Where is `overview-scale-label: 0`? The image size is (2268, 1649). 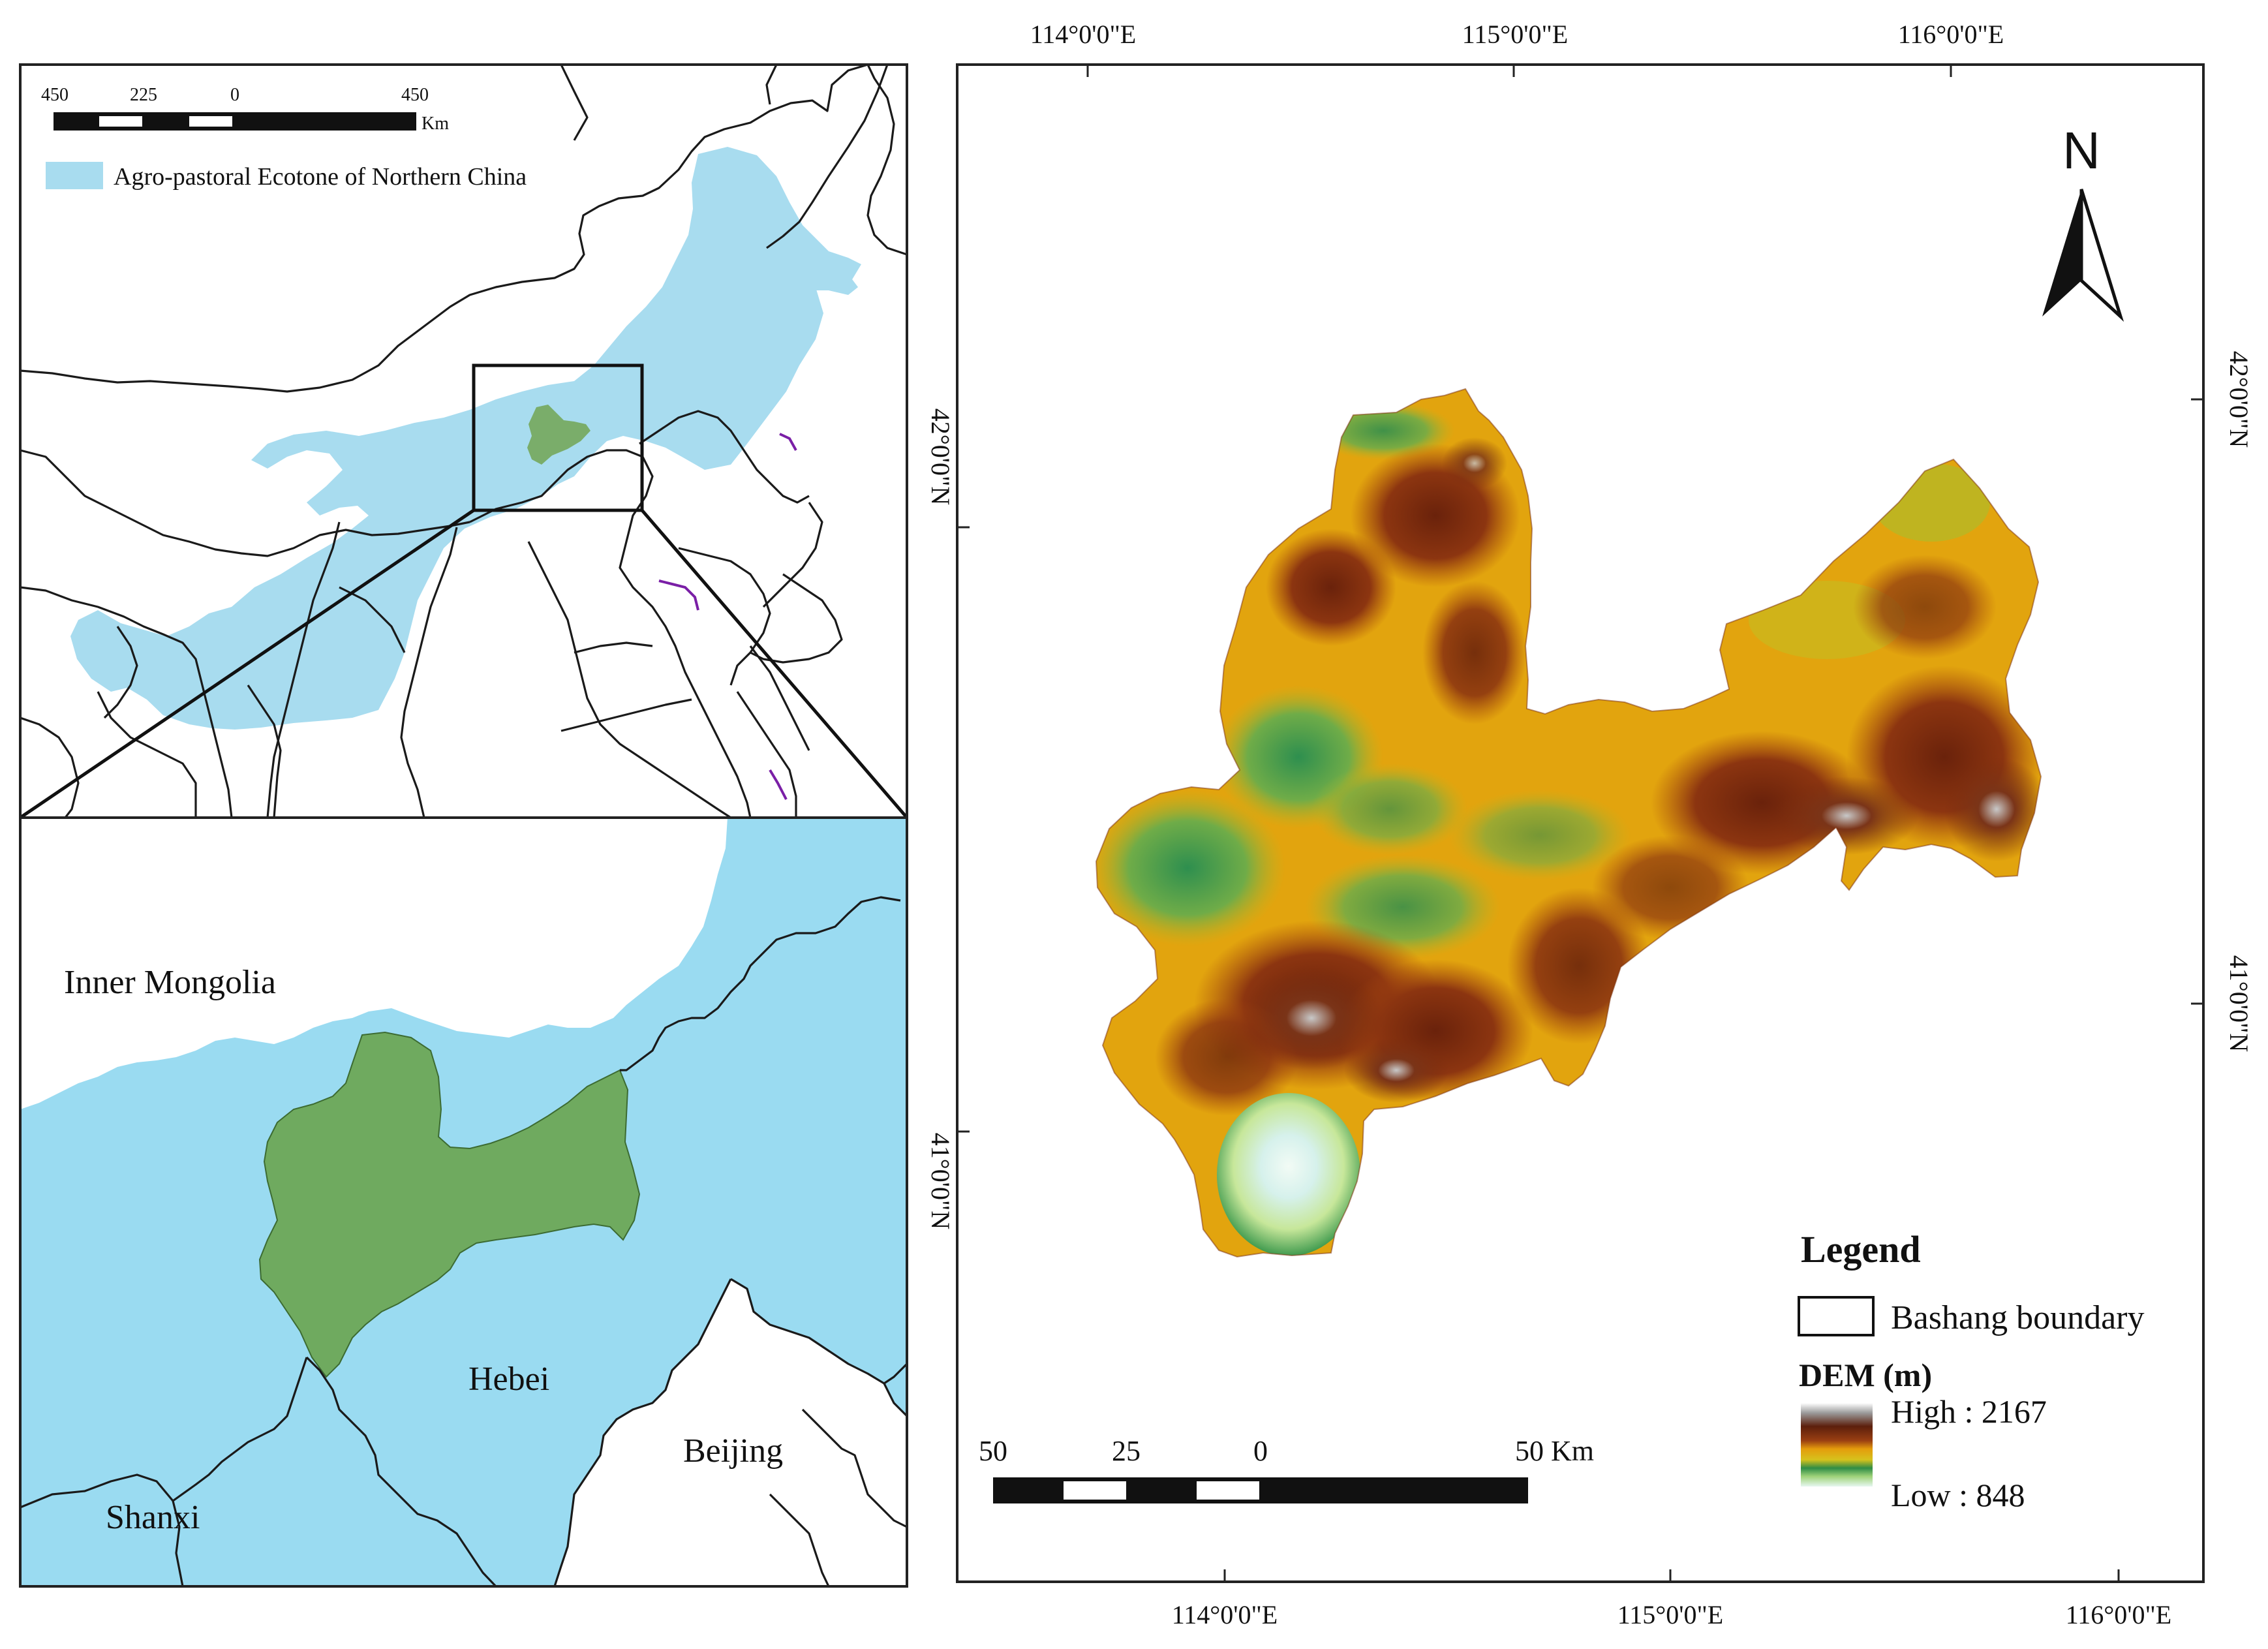
overview-scale-label: 0 is located at coordinates (235, 95).